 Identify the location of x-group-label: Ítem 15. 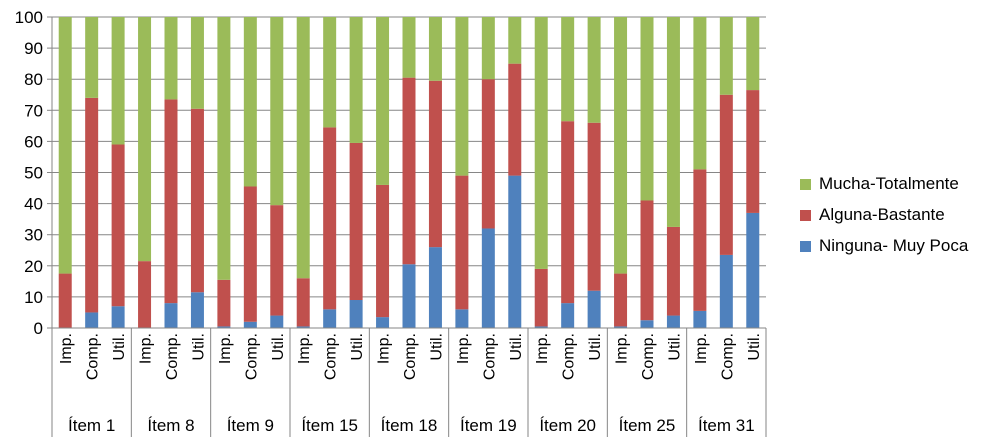
(329, 425).